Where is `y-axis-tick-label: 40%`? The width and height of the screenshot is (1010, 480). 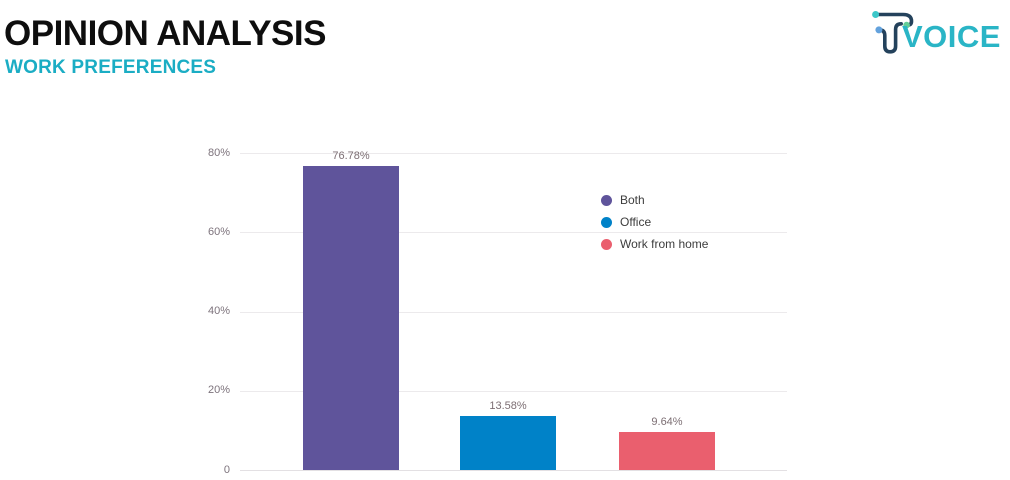
y-axis-tick-label: 40% is located at coordinates (218, 311).